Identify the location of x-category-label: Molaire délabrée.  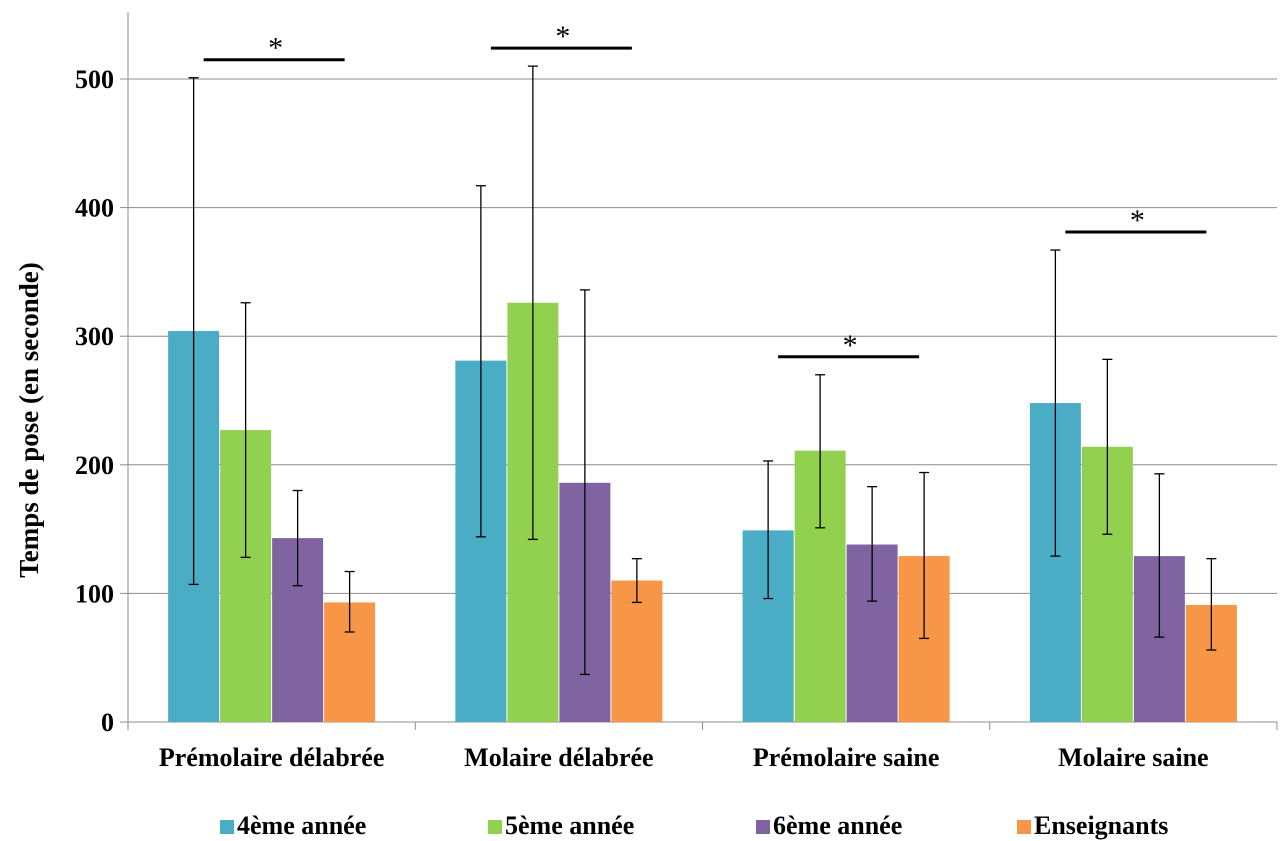
(558, 757).